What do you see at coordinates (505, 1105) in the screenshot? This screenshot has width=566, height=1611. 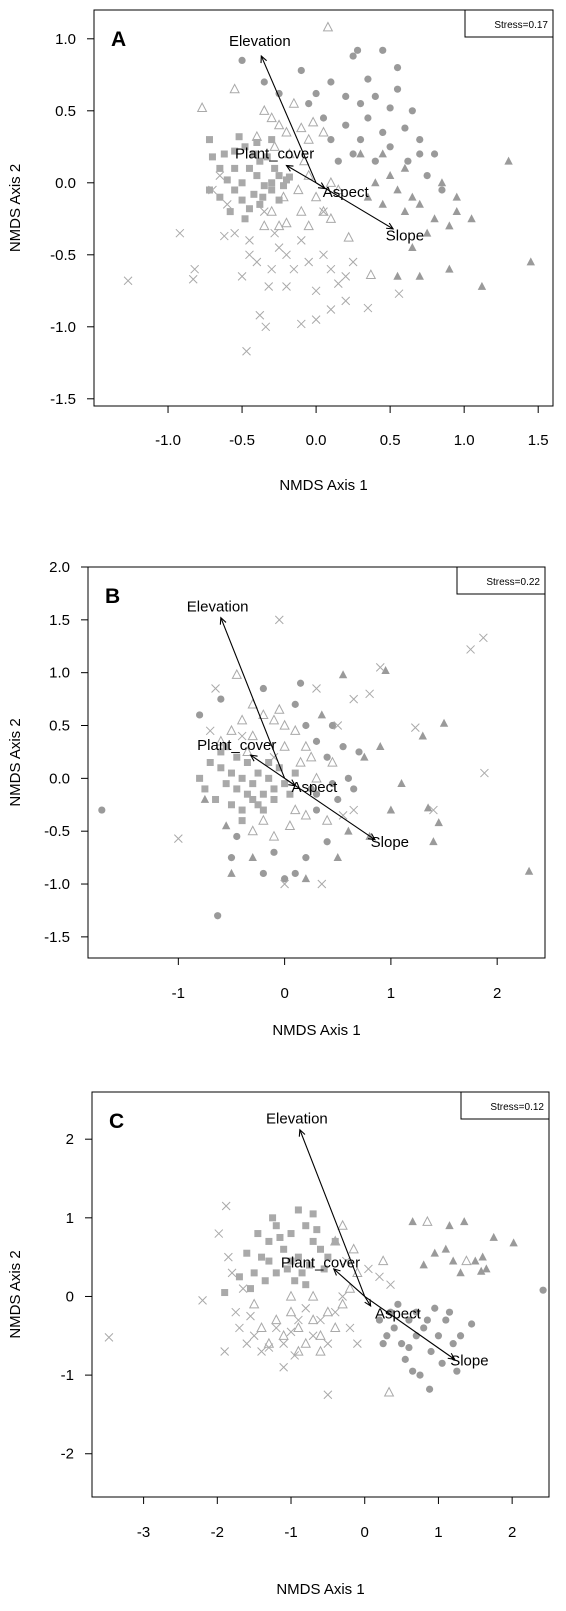 I see `stress-box: Stress=0.12` at bounding box center [505, 1105].